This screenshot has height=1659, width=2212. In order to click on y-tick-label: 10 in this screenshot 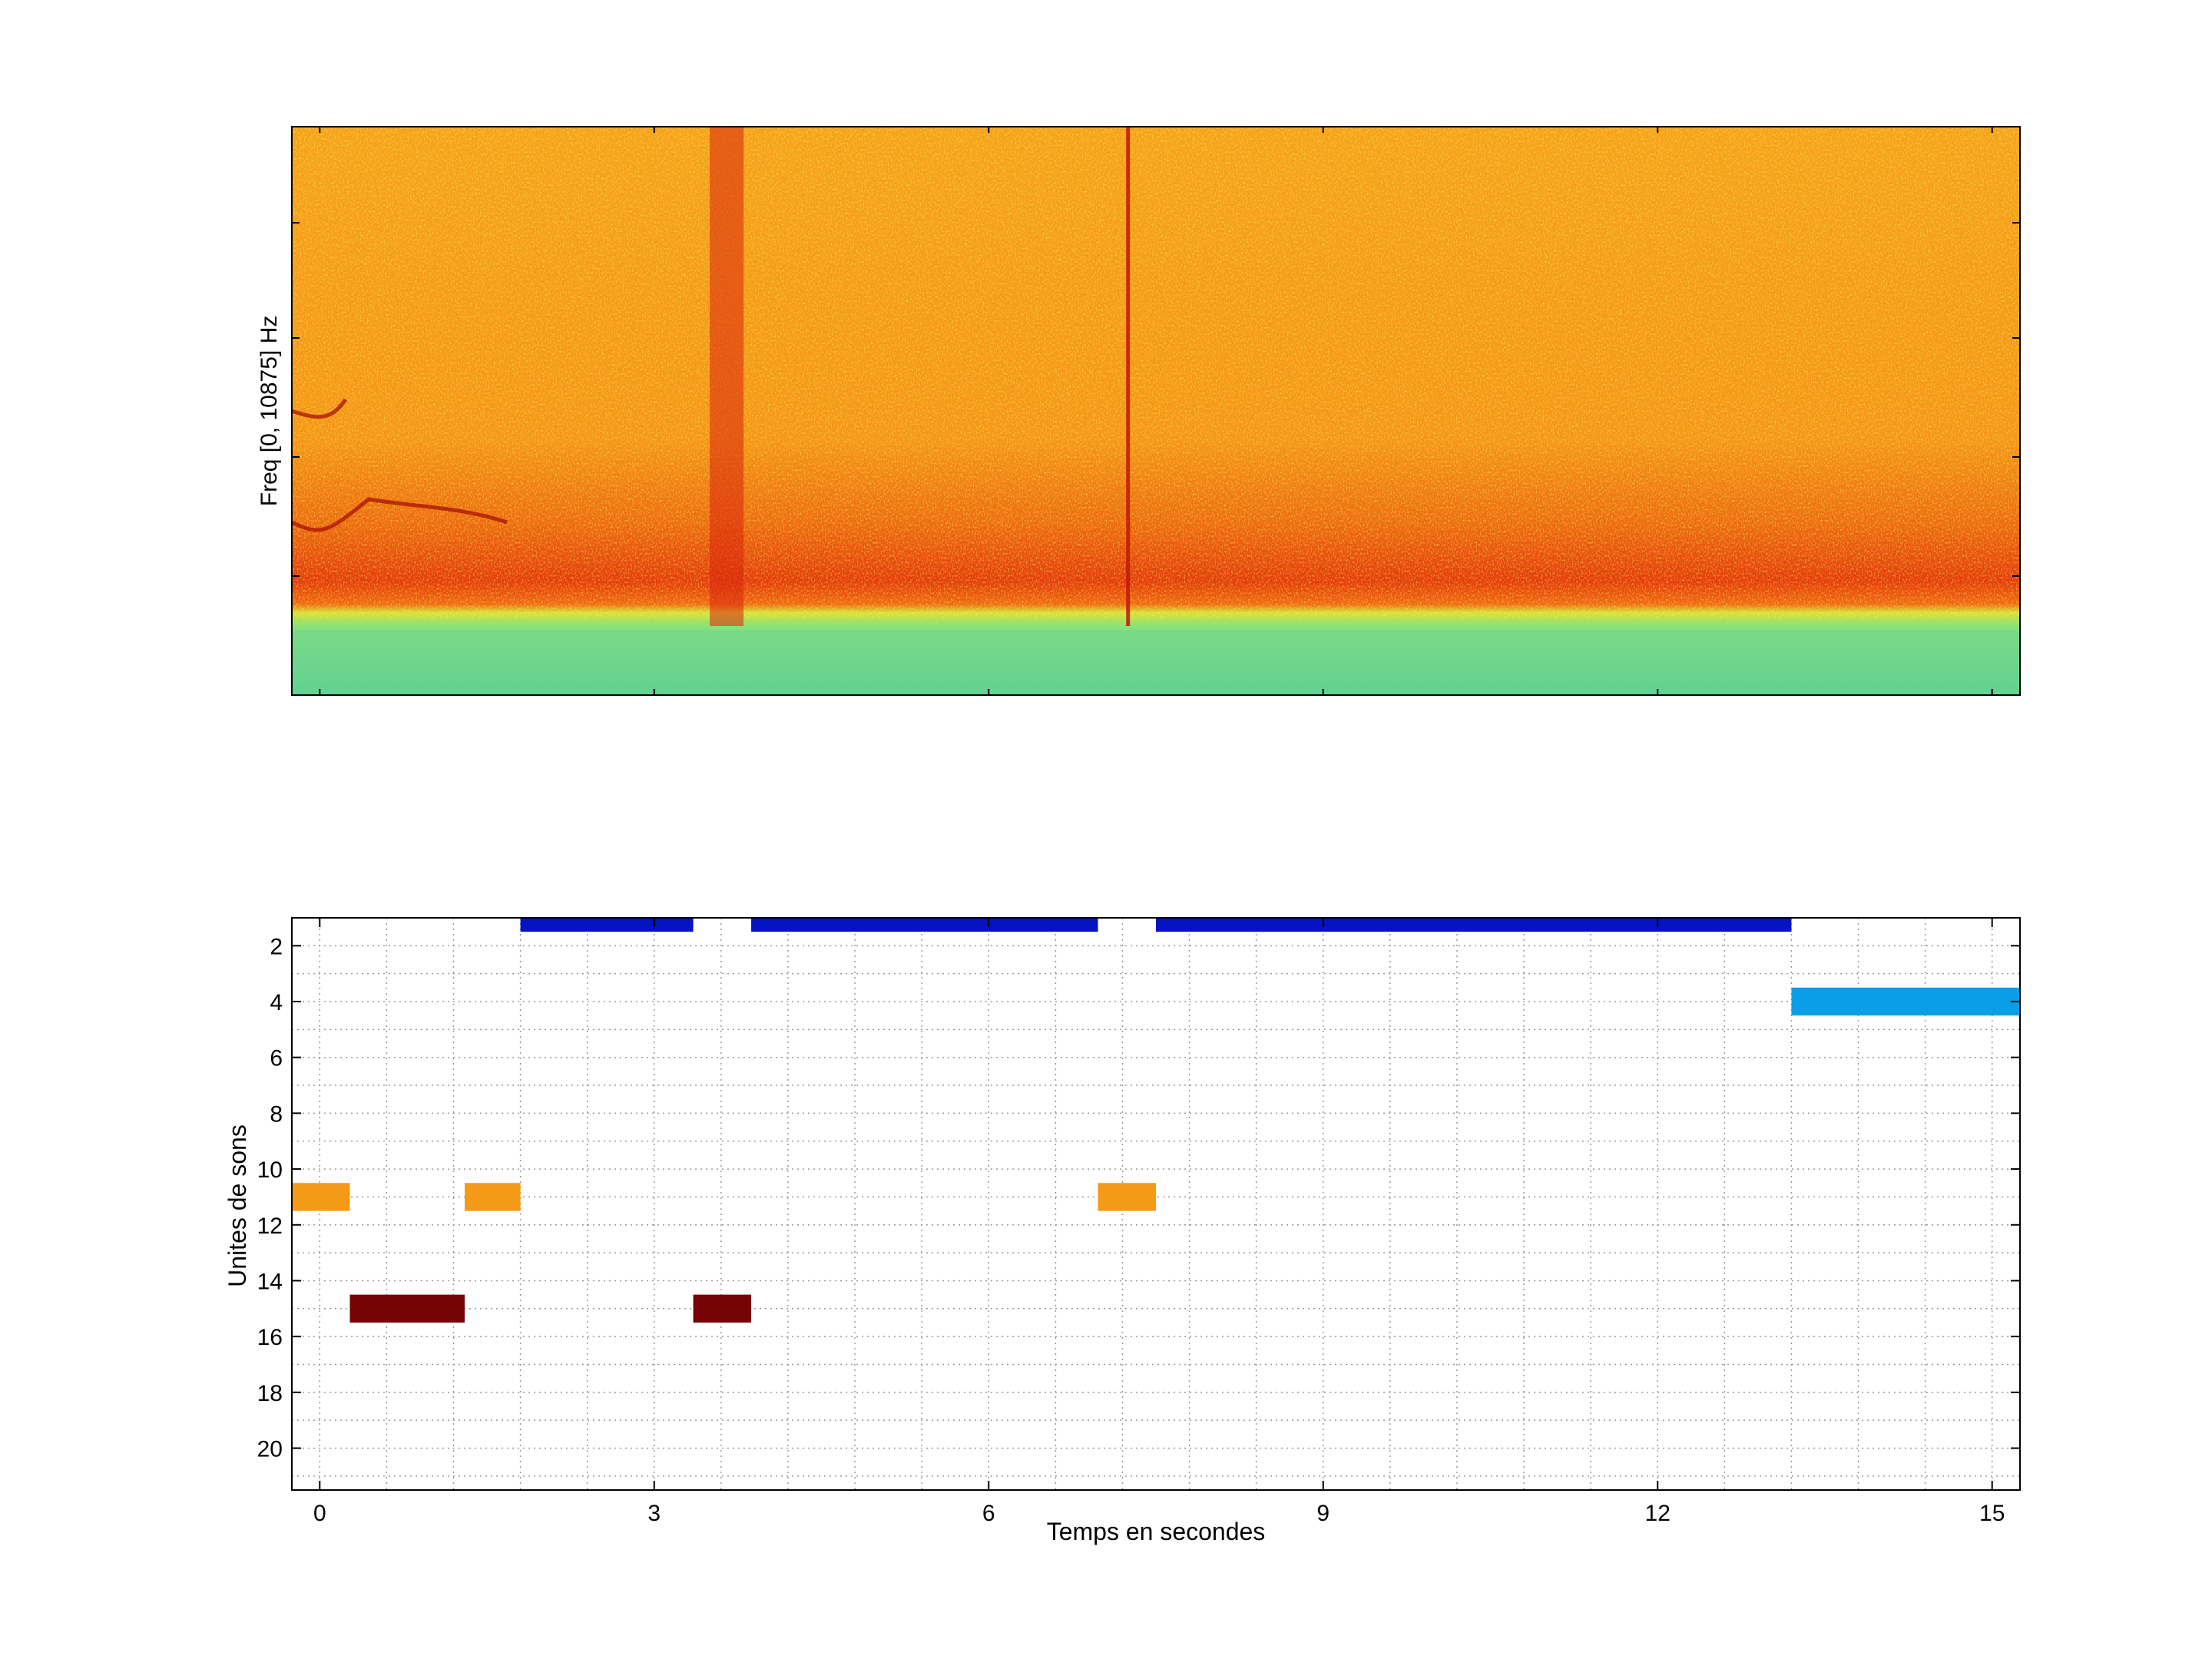, I will do `click(270, 1170)`.